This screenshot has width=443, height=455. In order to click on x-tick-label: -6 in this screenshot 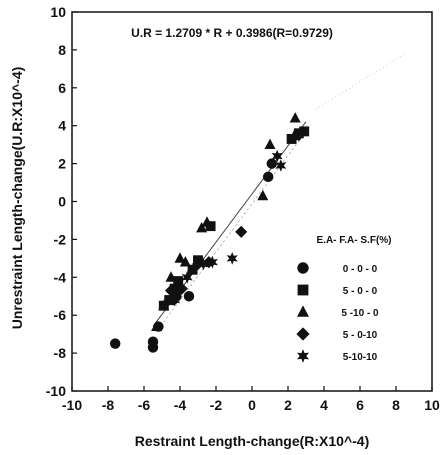, I will do `click(144, 405)`.